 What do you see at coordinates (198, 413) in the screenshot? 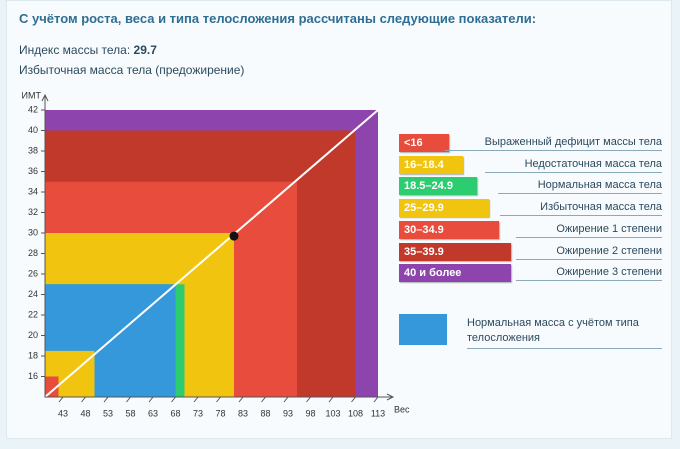
I see `x-tick-label: 73` at bounding box center [198, 413].